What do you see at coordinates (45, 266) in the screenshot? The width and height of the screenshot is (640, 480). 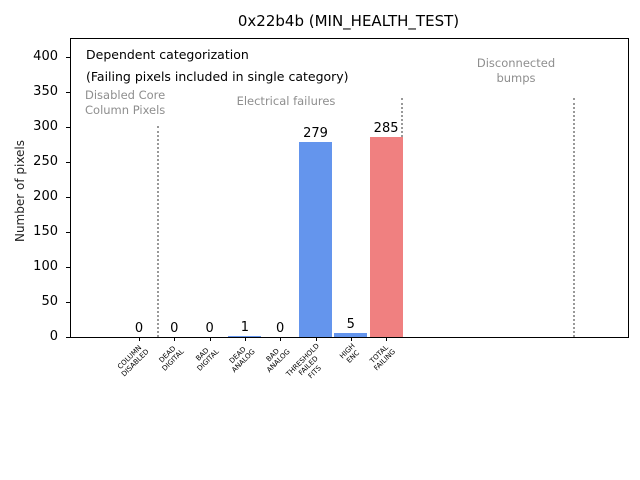 I see `y-axis-tick-label: 100` at bounding box center [45, 266].